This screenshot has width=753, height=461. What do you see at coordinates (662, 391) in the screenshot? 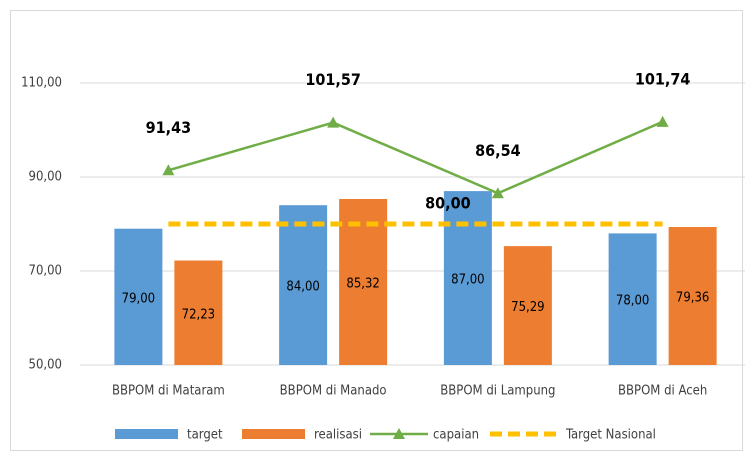
I see `x-tick-label: BBPOM di Aceh` at bounding box center [662, 391].